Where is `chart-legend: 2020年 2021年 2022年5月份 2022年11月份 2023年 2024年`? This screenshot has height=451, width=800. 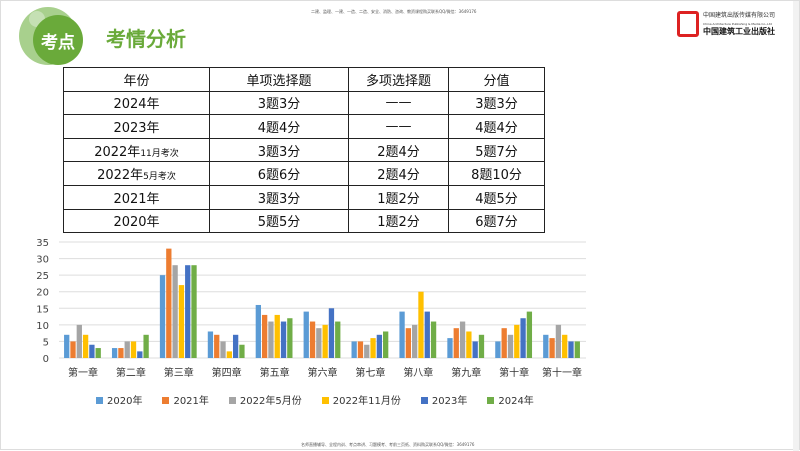 chart-legend: 2020年 2021年 2022年5月份 2022年11月份 2023年 2024年 is located at coordinates (315, 399).